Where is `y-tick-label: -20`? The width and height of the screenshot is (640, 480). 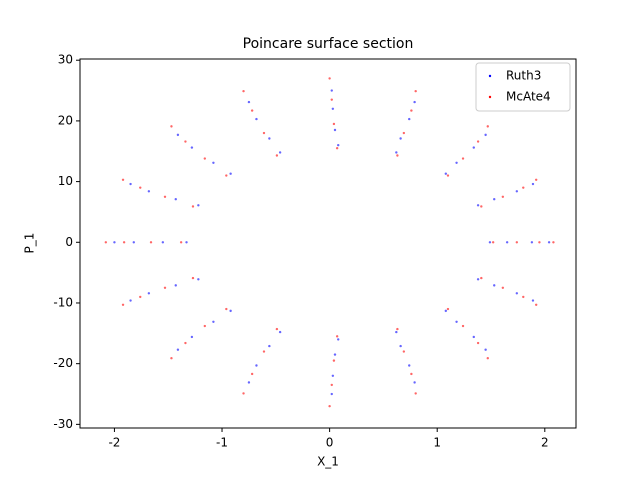
y-tick-label: -20 is located at coordinates (63, 363).